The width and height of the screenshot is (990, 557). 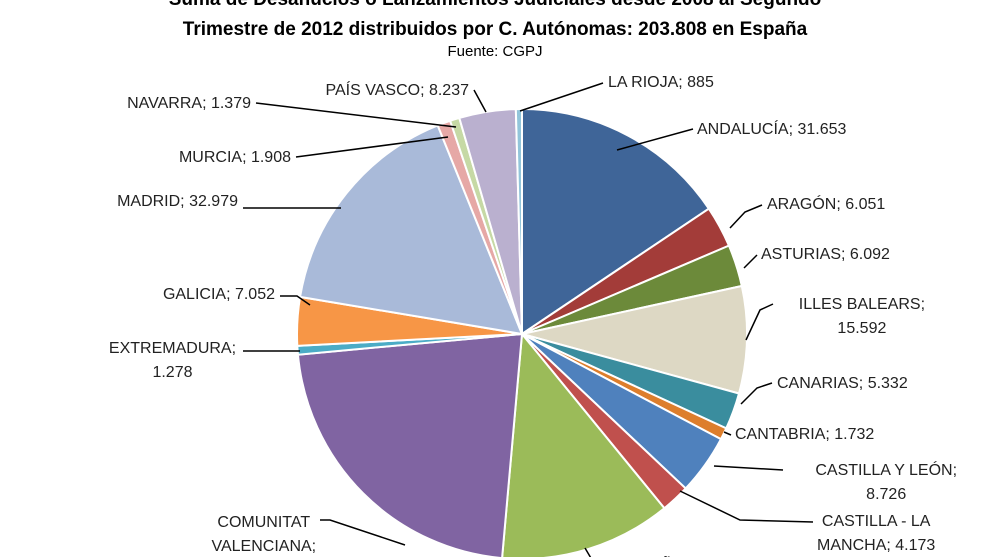 What do you see at coordinates (235, 157) in the screenshot?
I see `slice-label-murcia: MURCIA; 1.908` at bounding box center [235, 157].